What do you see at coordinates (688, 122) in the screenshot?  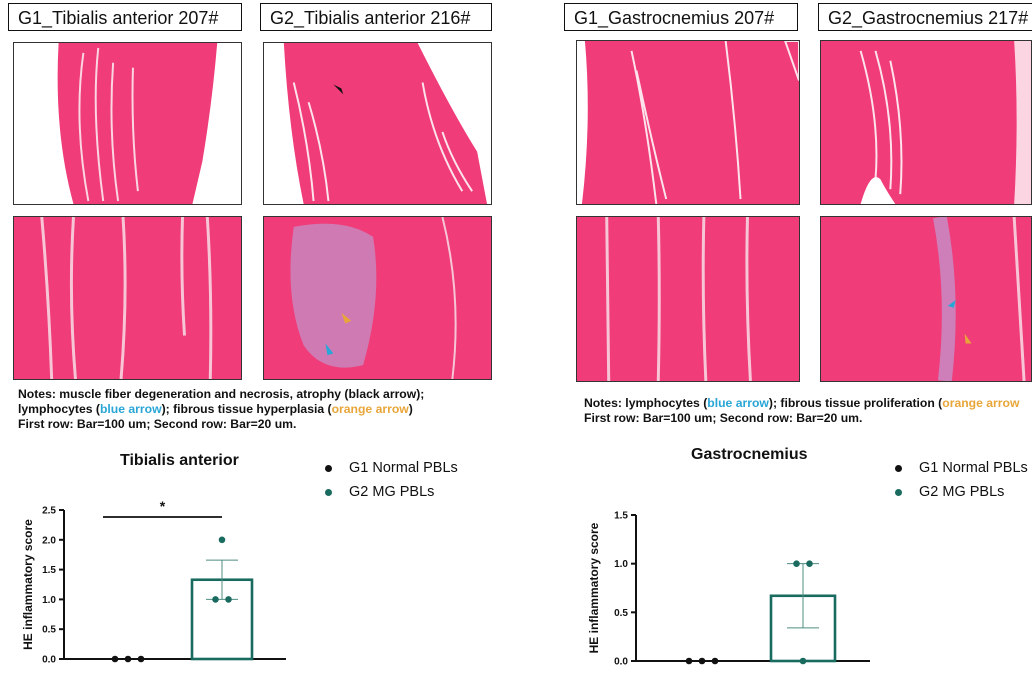 I see `histology-gc-g1-low` at bounding box center [688, 122].